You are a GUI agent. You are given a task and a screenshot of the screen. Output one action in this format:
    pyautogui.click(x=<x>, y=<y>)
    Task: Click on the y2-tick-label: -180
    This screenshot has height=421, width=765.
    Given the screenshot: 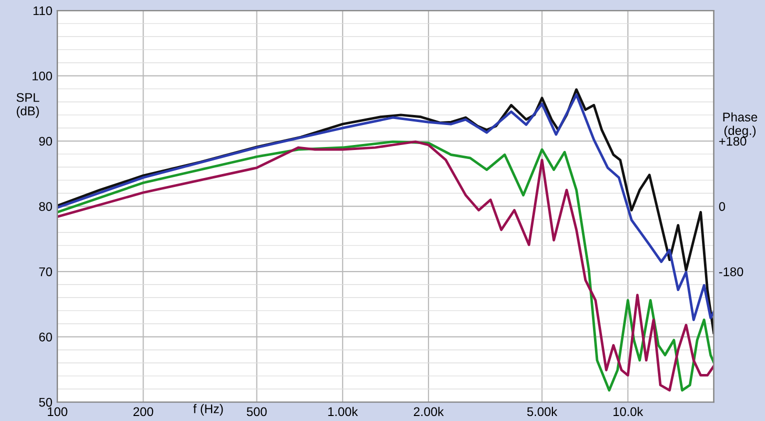 What is the action you would take?
    pyautogui.click(x=731, y=271)
    